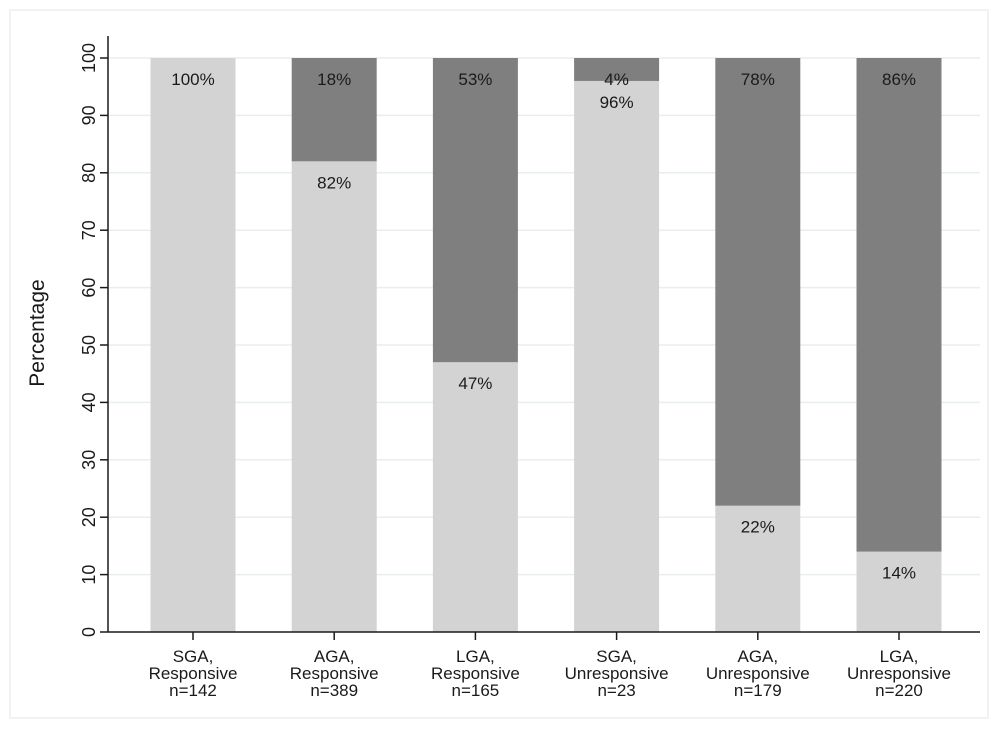 The height and width of the screenshot is (733, 998). What do you see at coordinates (89, 58) in the screenshot?
I see `y-tick-label: 100` at bounding box center [89, 58].